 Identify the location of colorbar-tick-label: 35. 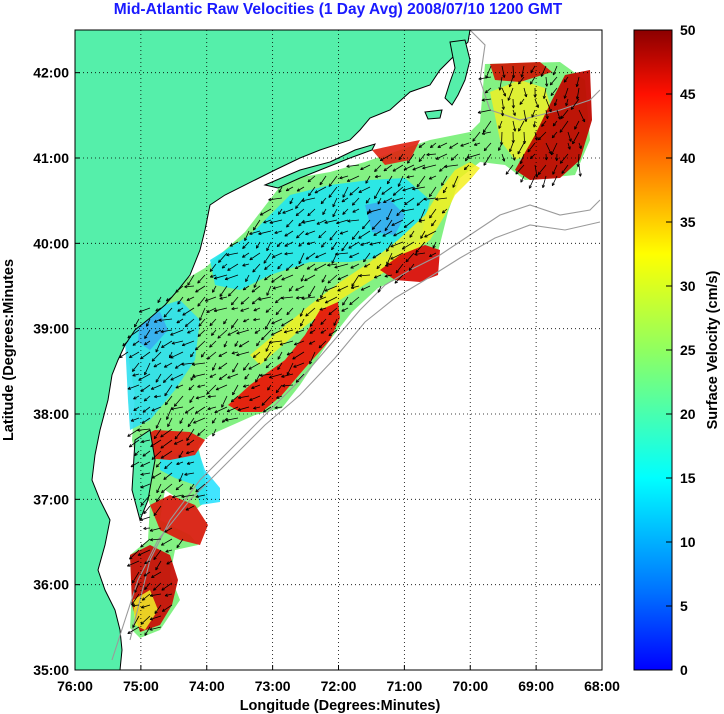
(688, 222).